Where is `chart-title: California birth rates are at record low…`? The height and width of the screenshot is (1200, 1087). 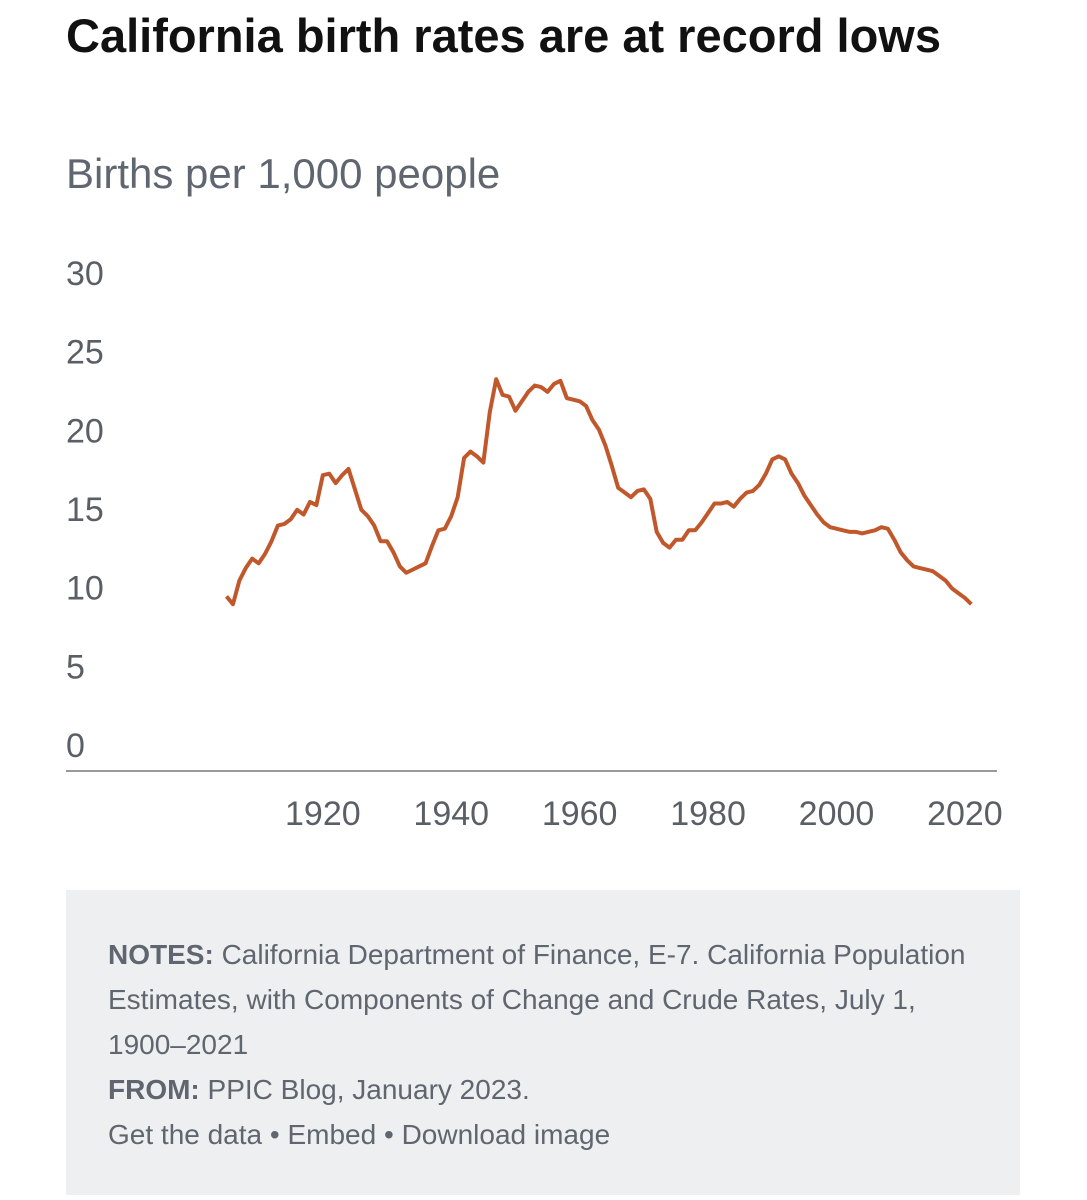 chart-title: California birth rates are at record low… is located at coordinates (503, 35).